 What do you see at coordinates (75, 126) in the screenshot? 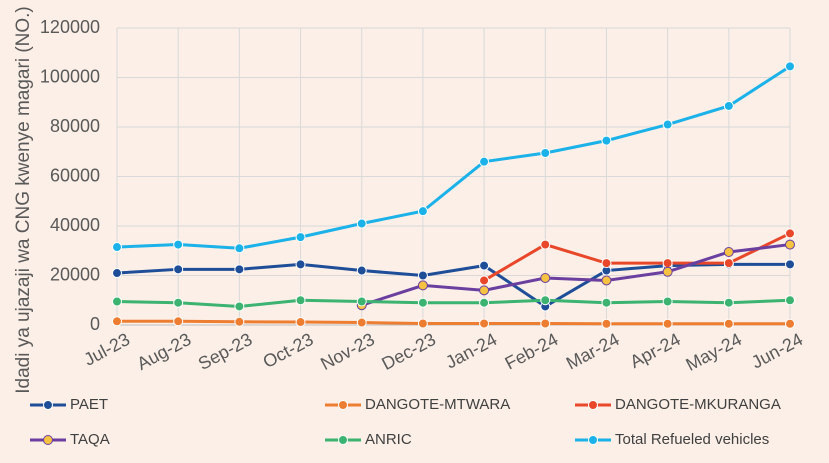
I see `y-tick-label: 80000` at bounding box center [75, 126].